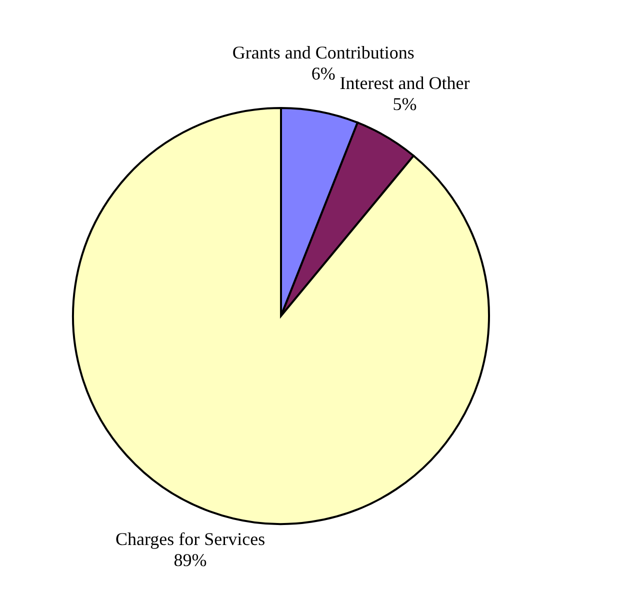 This screenshot has height=590, width=644. Describe the element at coordinates (404, 104) in the screenshot. I see `data-label: 5%` at that location.